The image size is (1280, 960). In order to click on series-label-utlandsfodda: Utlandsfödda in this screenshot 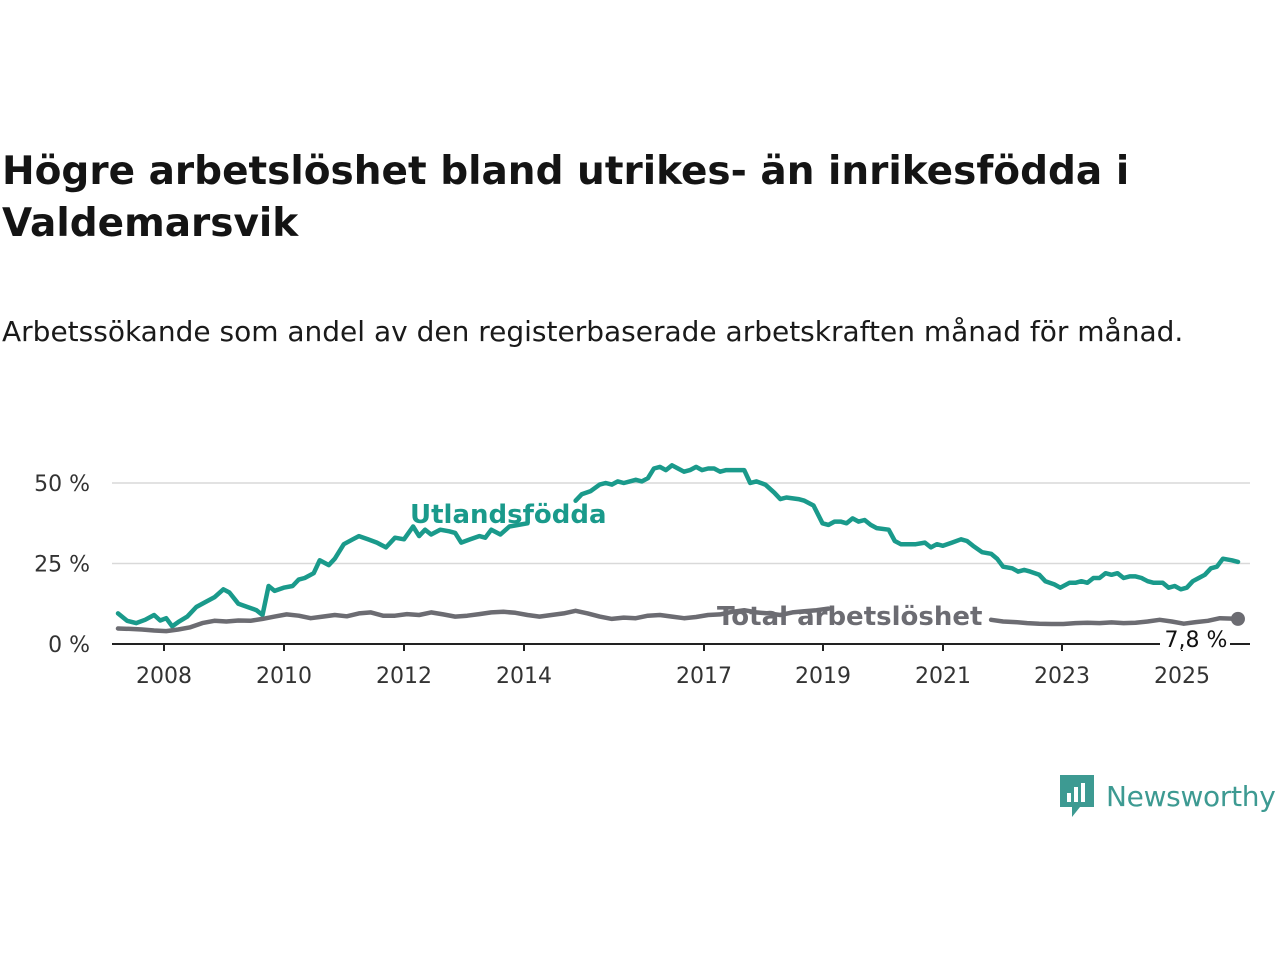, I will do `click(508, 515)`.